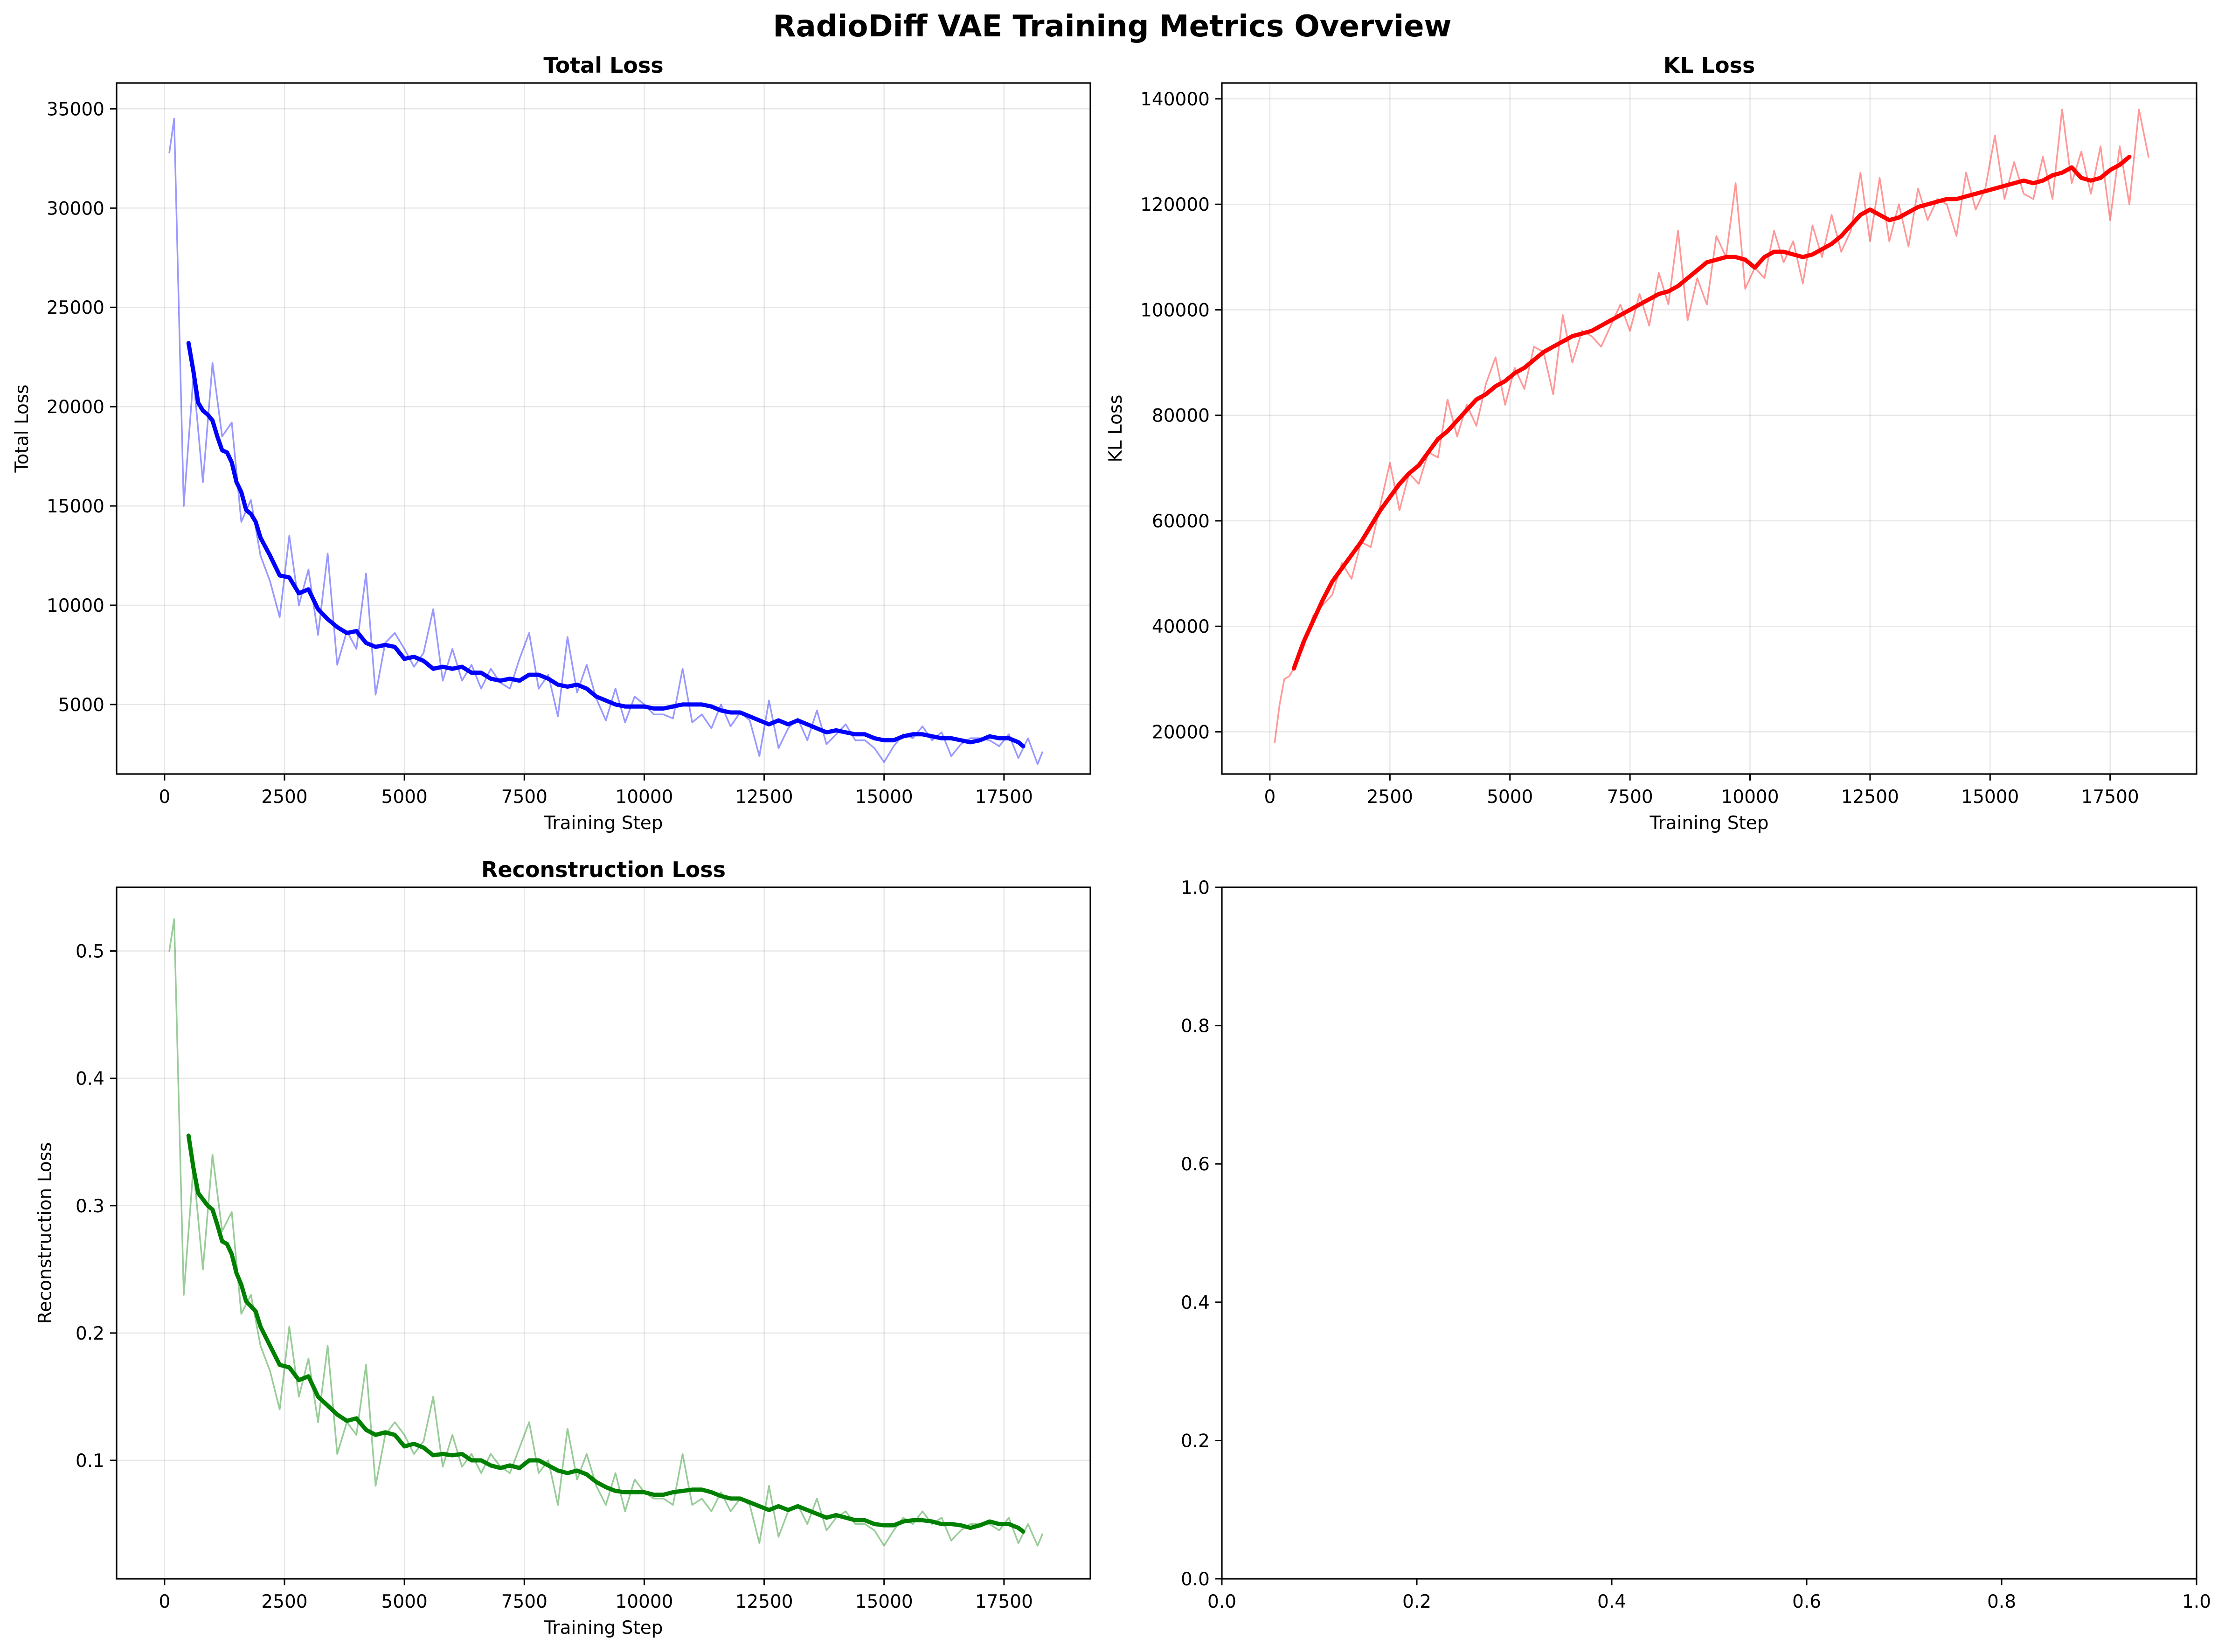 The image size is (2225, 1652). What do you see at coordinates (76, 208) in the screenshot?
I see `y-tick-label: 30000` at bounding box center [76, 208].